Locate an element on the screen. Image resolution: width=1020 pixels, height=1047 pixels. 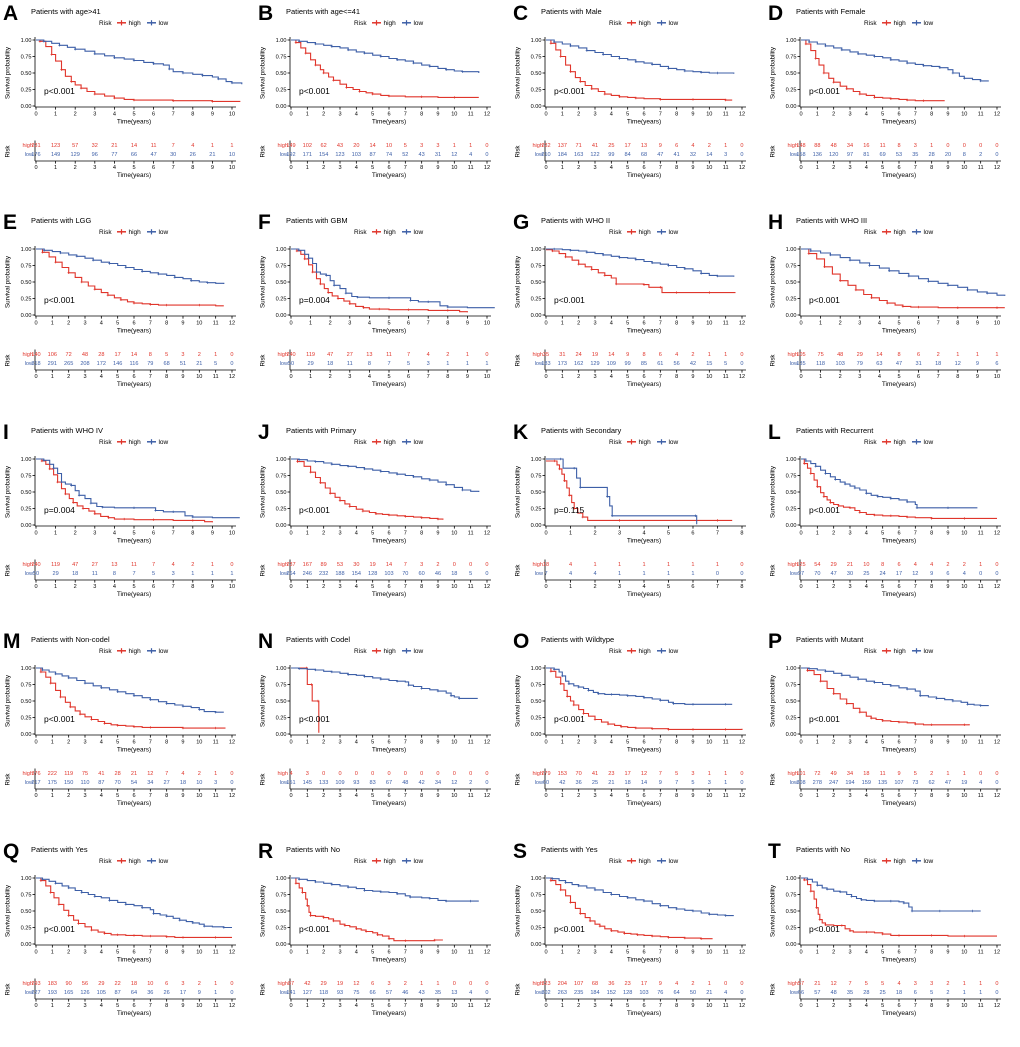
risk-table-tick-label: 11 is located at coordinates (471, 796).